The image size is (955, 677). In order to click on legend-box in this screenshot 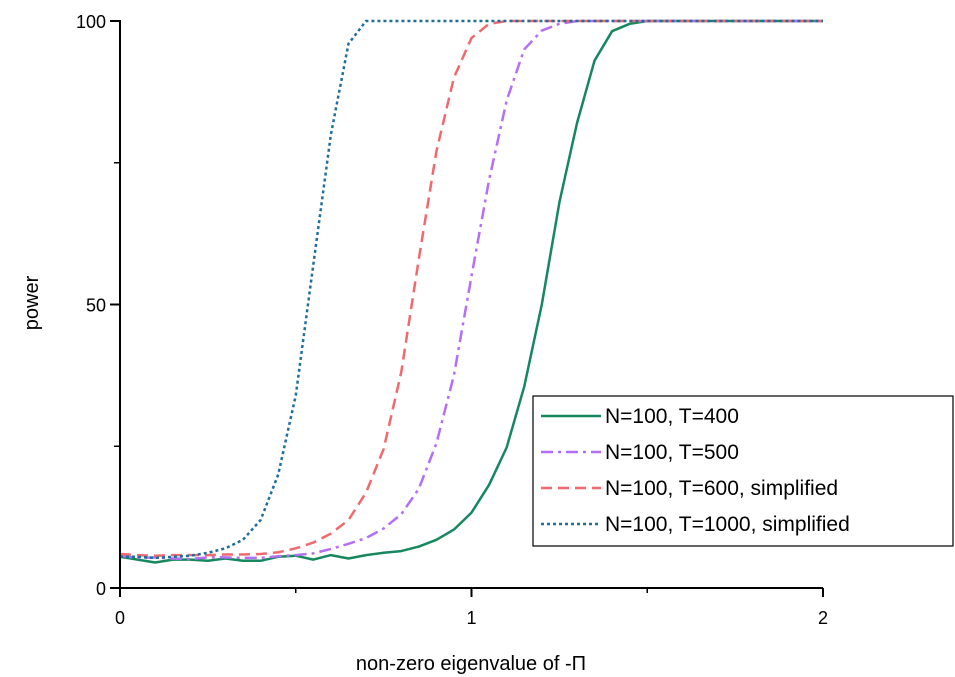, I will do `click(743, 471)`.